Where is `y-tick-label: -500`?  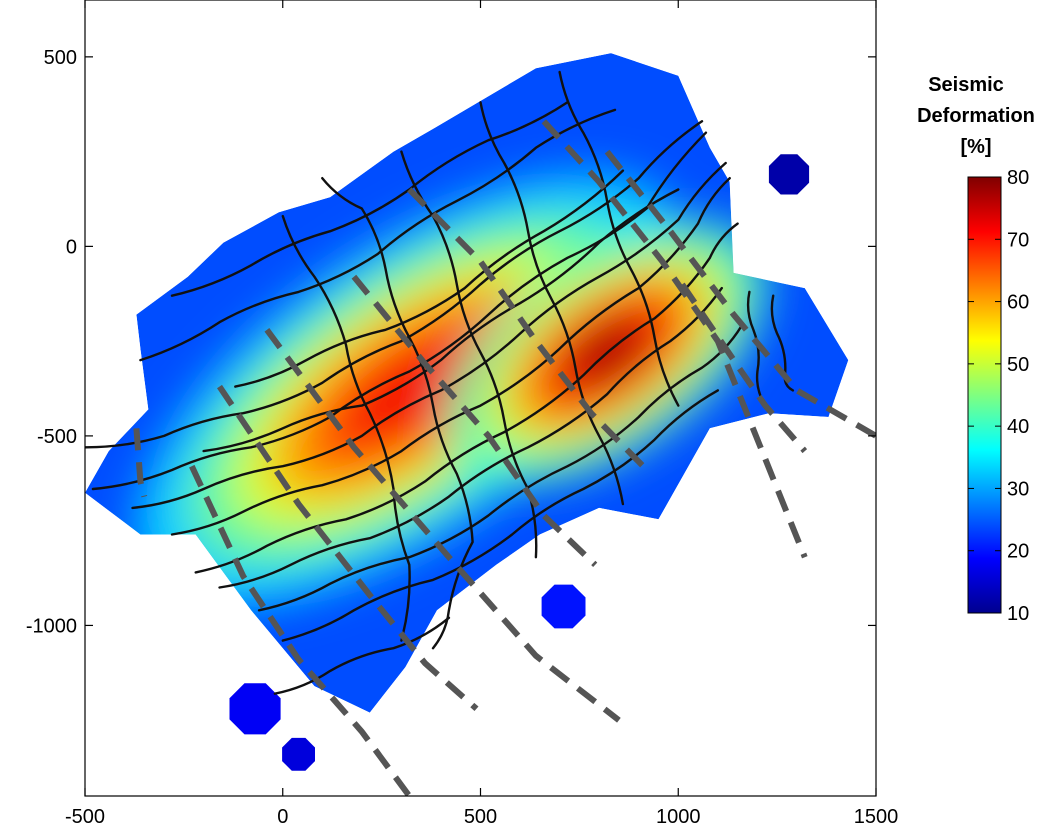 y-tick-label: -500 is located at coordinates (57, 437).